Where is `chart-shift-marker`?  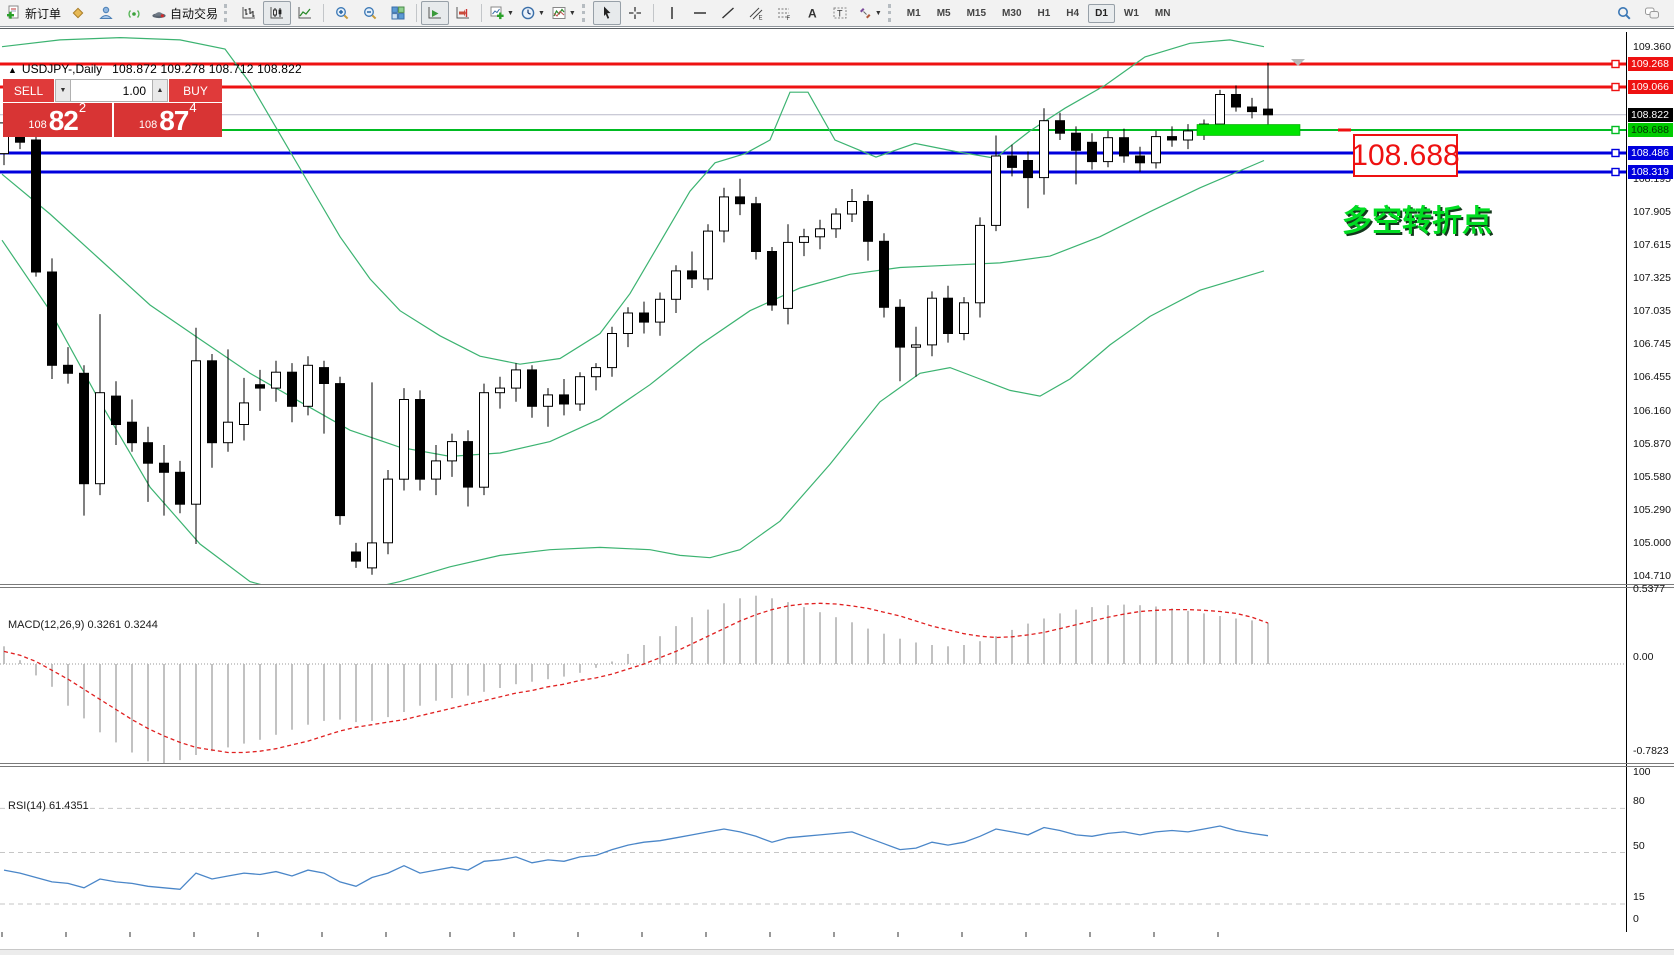 chart-shift-marker is located at coordinates (1298, 62).